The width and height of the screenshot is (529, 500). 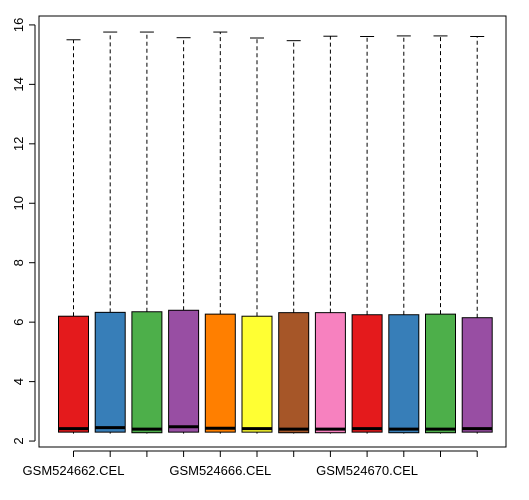 I want to click on y-tick-label: 16, so click(x=18, y=25).